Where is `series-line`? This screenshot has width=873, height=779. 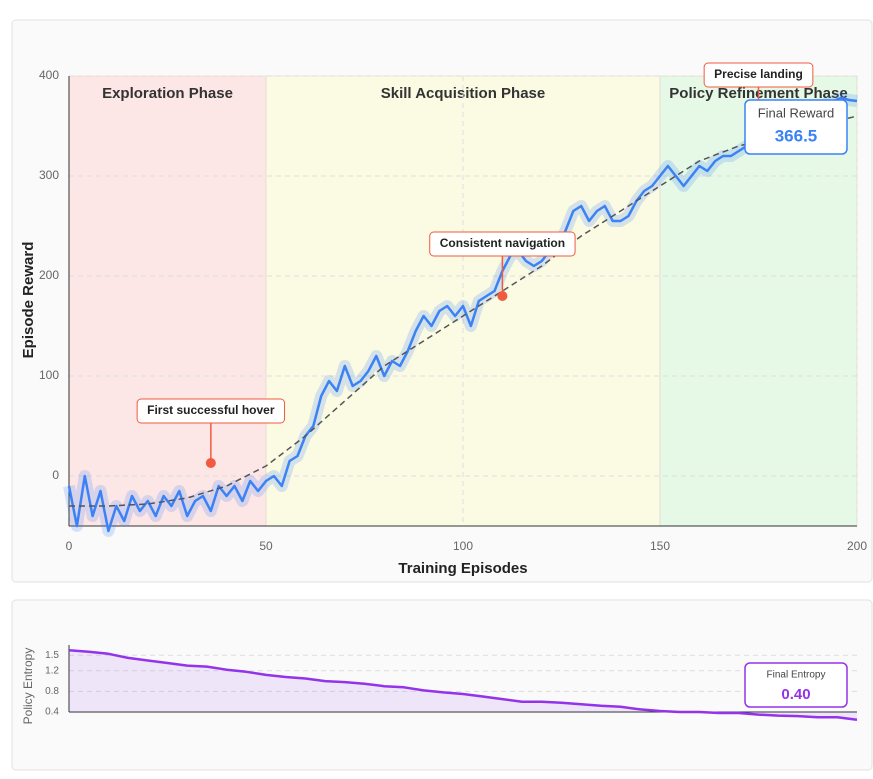
series-line is located at coordinates (463, 684).